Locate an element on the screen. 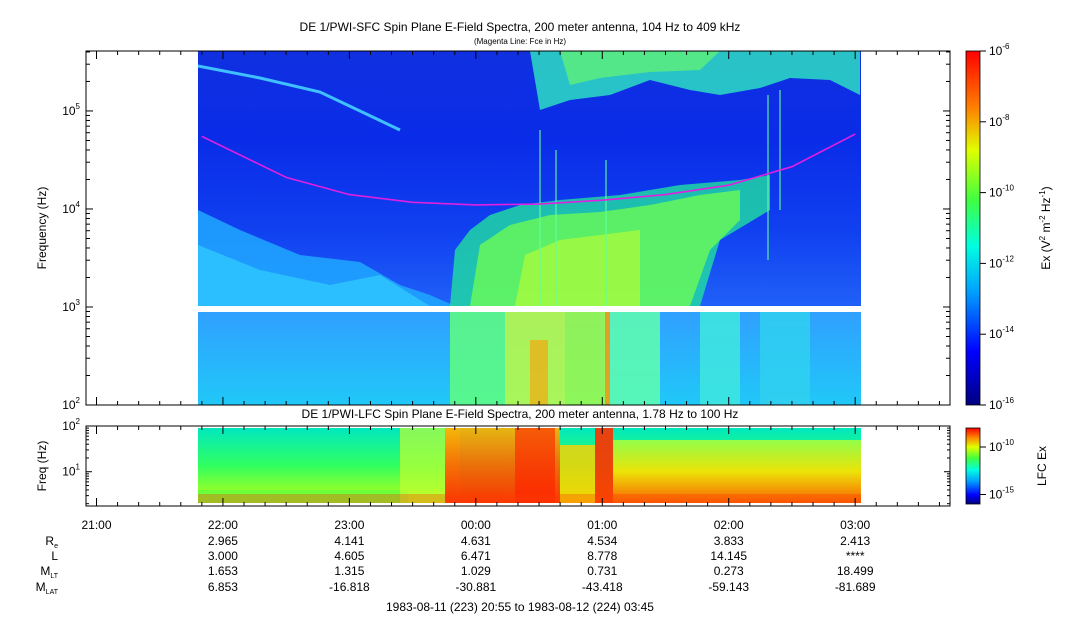 The width and height of the screenshot is (1083, 620). colorbar-tick-label: 10⁻¹² is located at coordinates (1001, 262).